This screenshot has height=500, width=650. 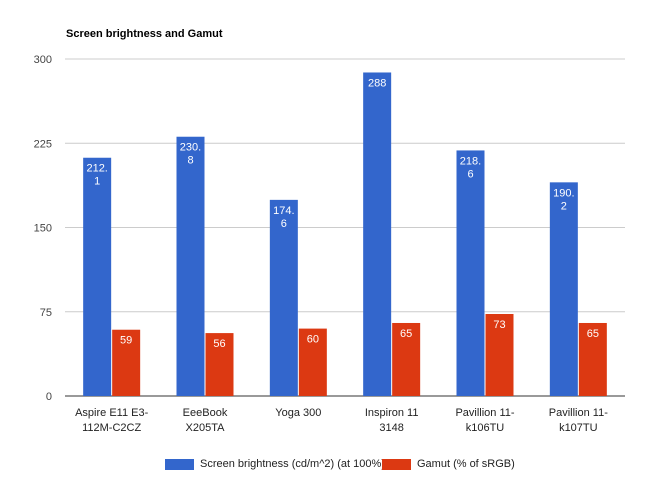 What do you see at coordinates (499, 325) in the screenshot?
I see `data-label-gamut: 73` at bounding box center [499, 325].